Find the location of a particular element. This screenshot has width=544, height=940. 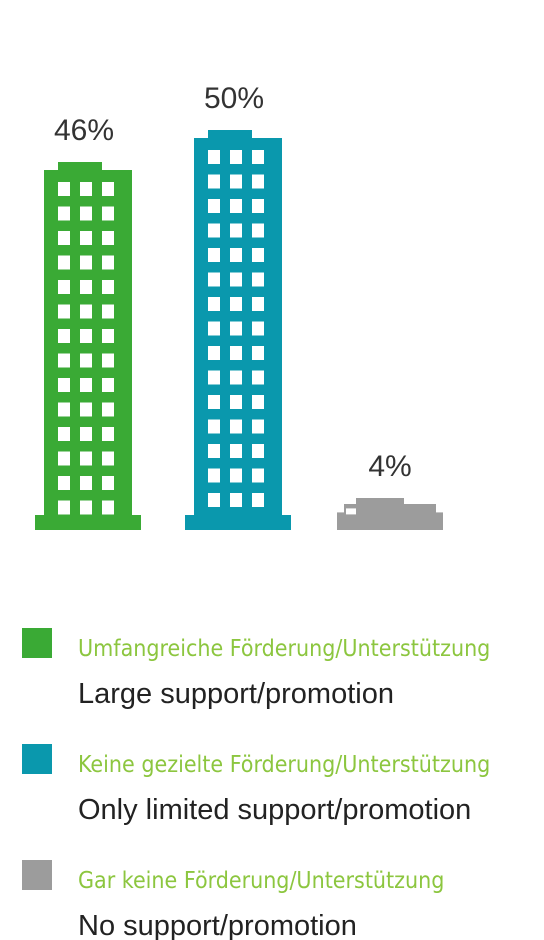

legend-sublabel: Large support/promotion is located at coordinates (236, 694).